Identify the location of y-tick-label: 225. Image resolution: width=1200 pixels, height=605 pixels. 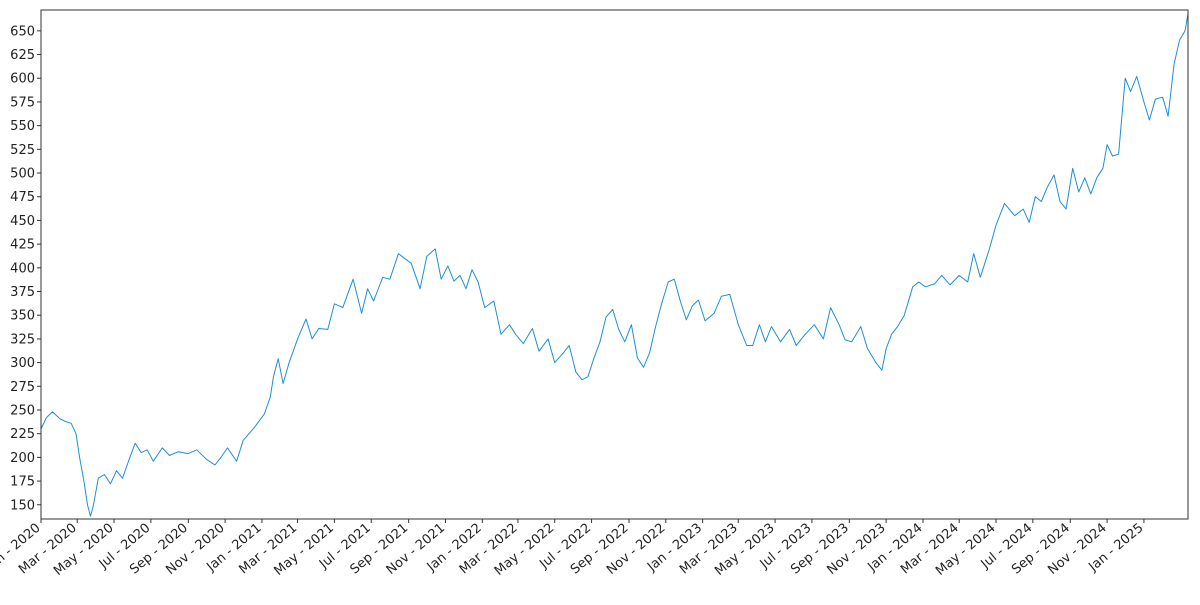
(22, 434).